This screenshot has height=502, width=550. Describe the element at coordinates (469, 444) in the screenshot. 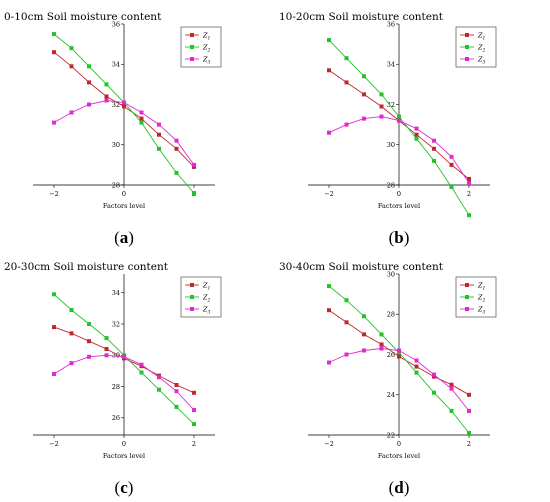

I see `x-tick-label: 2` at that location.